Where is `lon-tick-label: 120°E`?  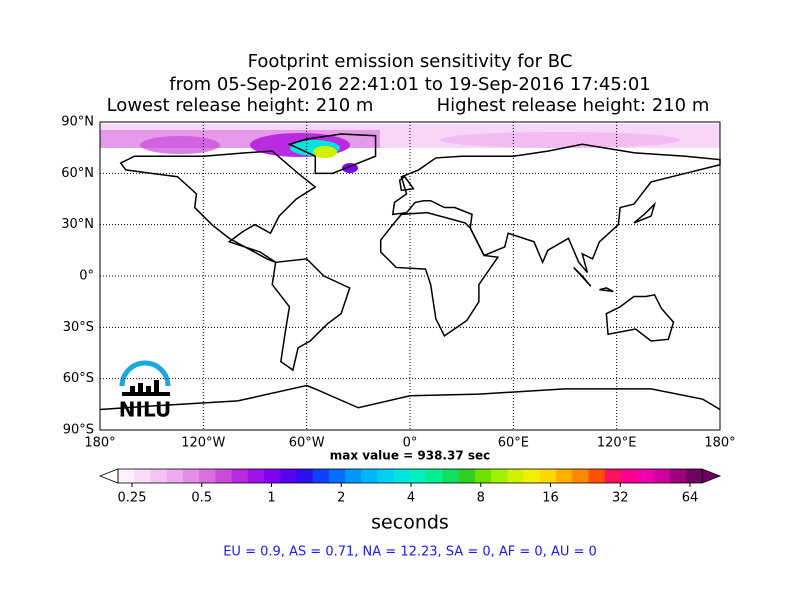
lon-tick-label: 120°E is located at coordinates (617, 443).